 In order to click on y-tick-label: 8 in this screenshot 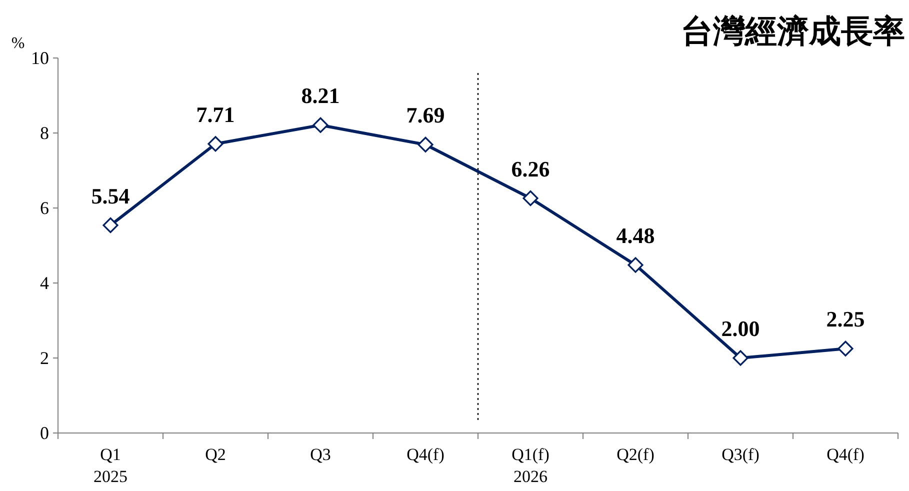, I will do `click(44, 133)`.